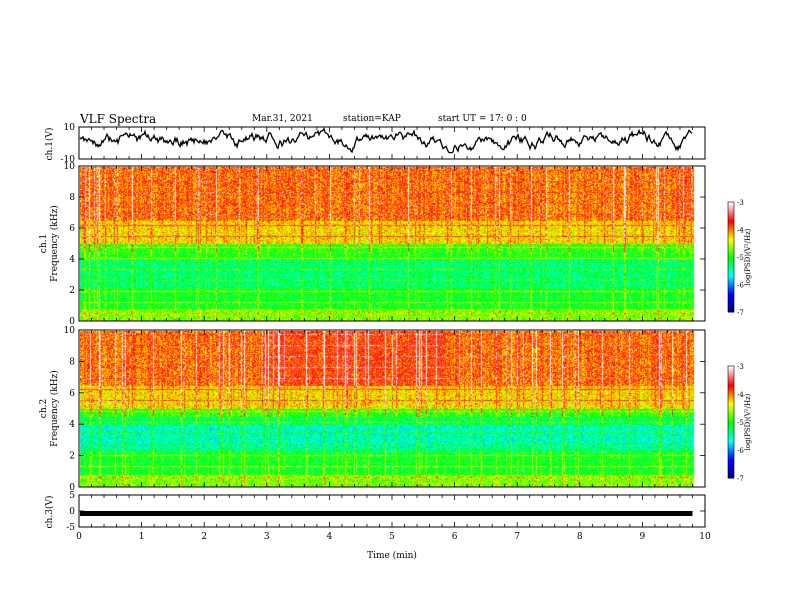 Image resolution: width=792 pixels, height=612 pixels. What do you see at coordinates (517, 537) in the screenshot?
I see `x-tick-label: 7` at bounding box center [517, 537].